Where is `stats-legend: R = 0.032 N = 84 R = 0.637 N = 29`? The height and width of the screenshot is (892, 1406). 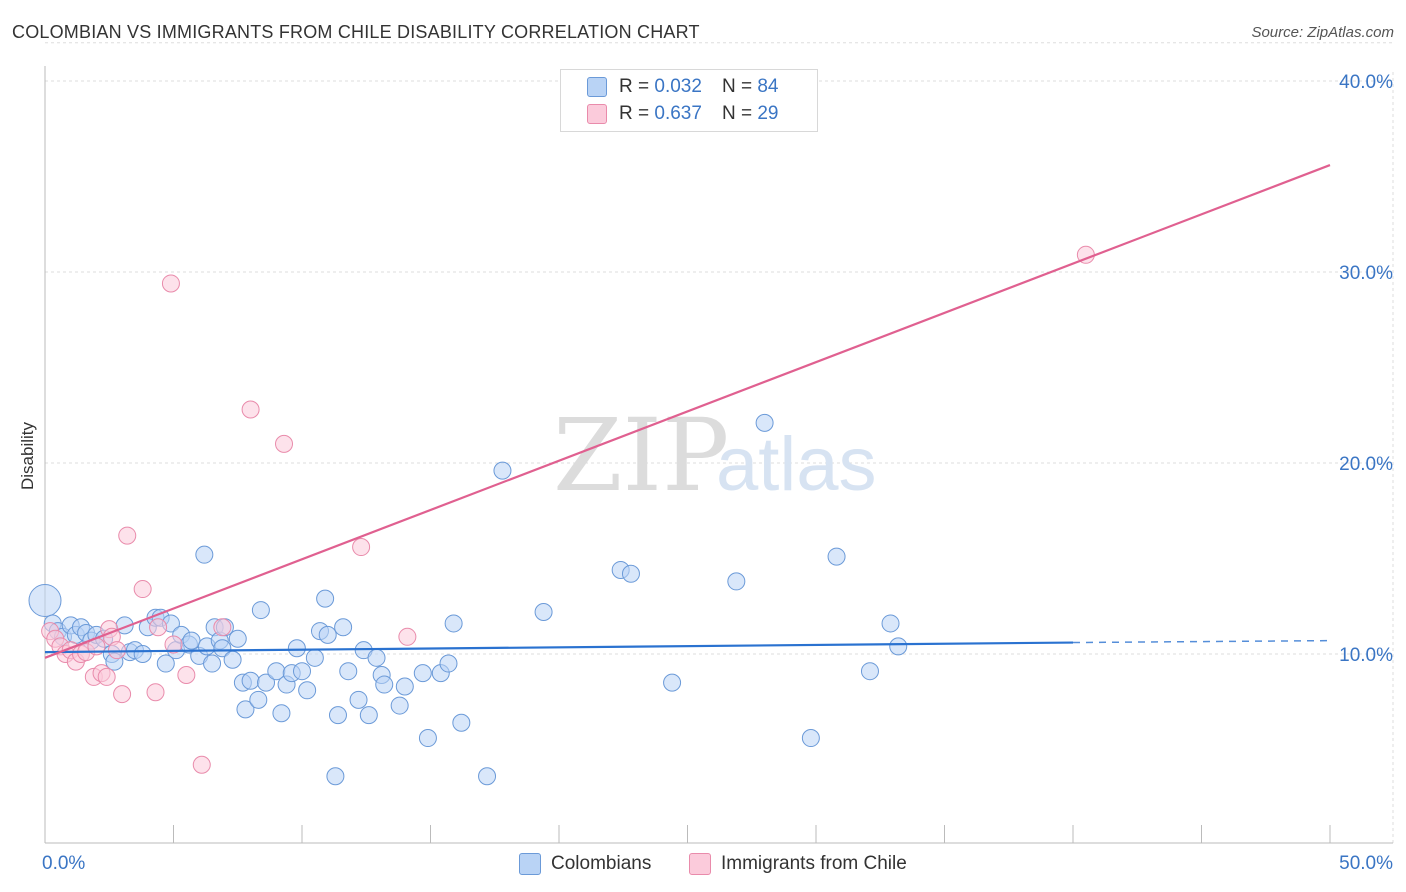
stats-legend: R = 0.032 N = 84 R = 0.637 N = 29 is located at coordinates (689, 100).